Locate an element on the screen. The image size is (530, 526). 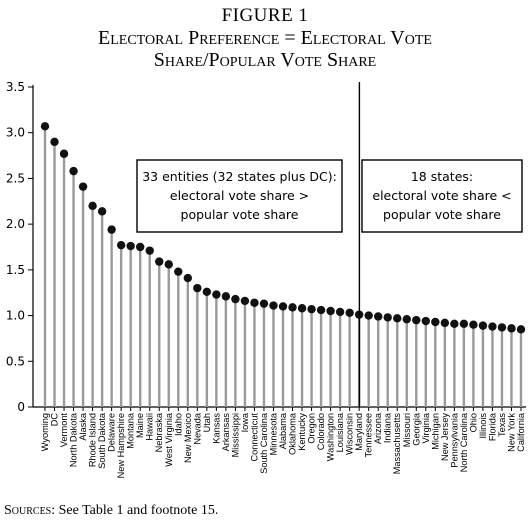
x-tick-label: Kansas is located at coordinates (216, 428).